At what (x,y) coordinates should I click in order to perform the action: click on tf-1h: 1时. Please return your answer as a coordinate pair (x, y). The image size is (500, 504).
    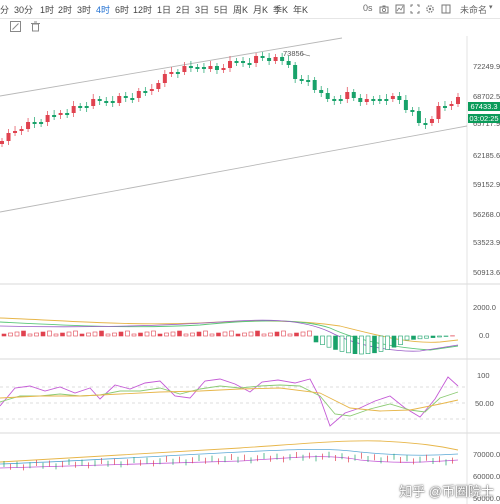
    Looking at the image, I should click on (47, 10).